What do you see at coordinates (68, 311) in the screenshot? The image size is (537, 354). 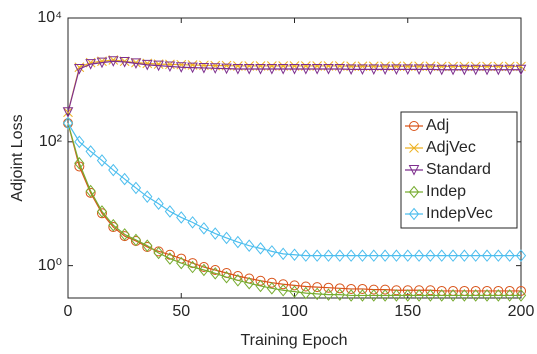 I see `x-tick-label: 0` at bounding box center [68, 311].